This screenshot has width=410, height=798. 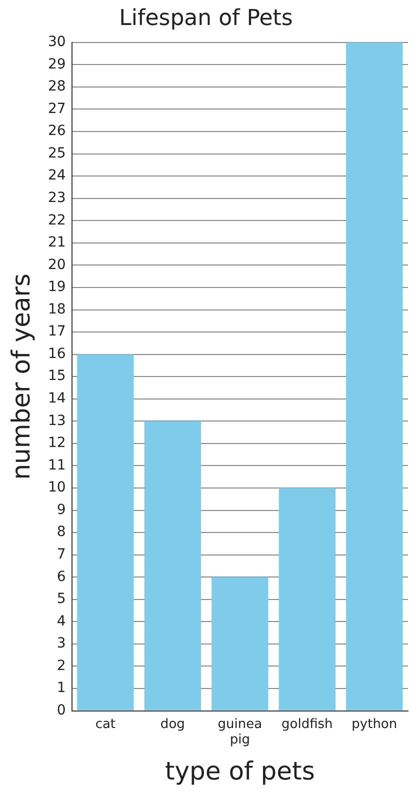 I want to click on y-tick-label: 28, so click(x=57, y=86).